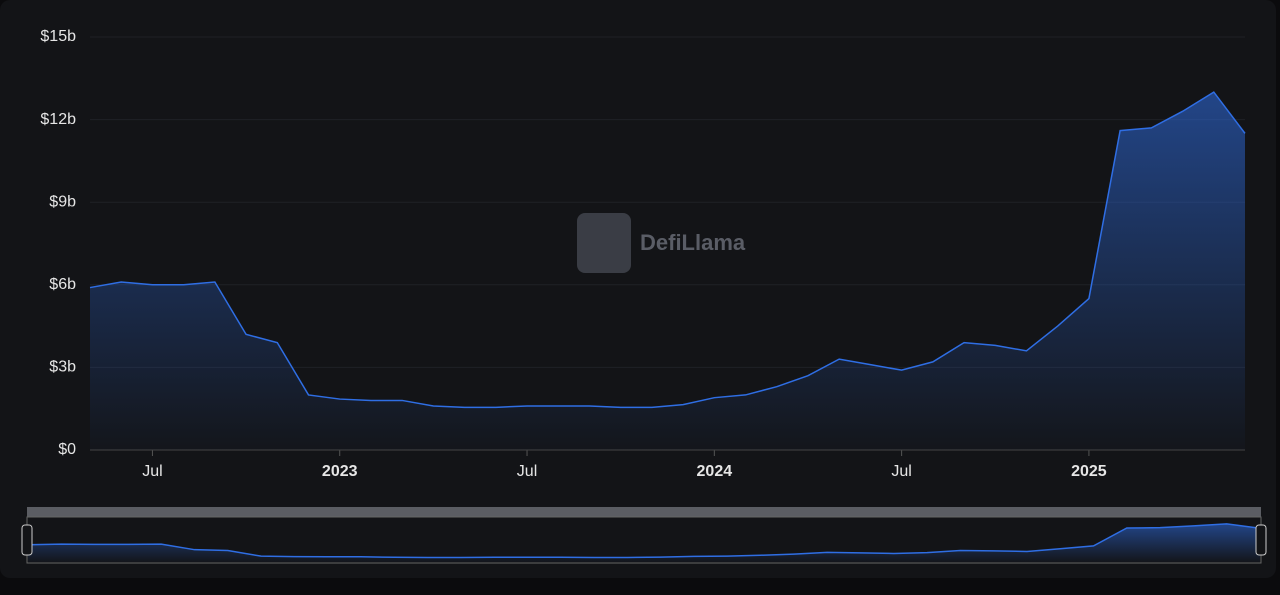 The width and height of the screenshot is (1280, 595). What do you see at coordinates (715, 471) in the screenshot?
I see `x-tick-label: 2024` at bounding box center [715, 471].